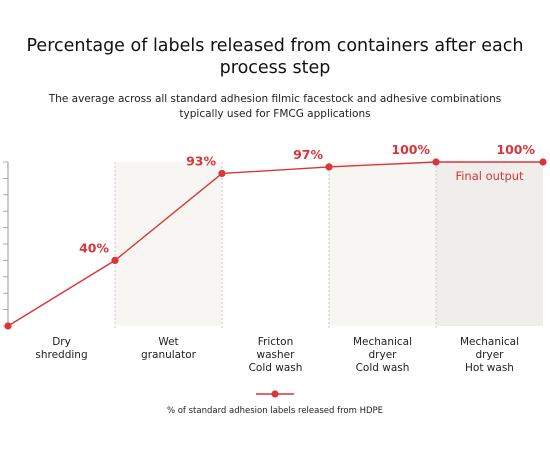 The width and height of the screenshot is (550, 450). What do you see at coordinates (308, 154) in the screenshot?
I see `data-label: 97%` at bounding box center [308, 154].